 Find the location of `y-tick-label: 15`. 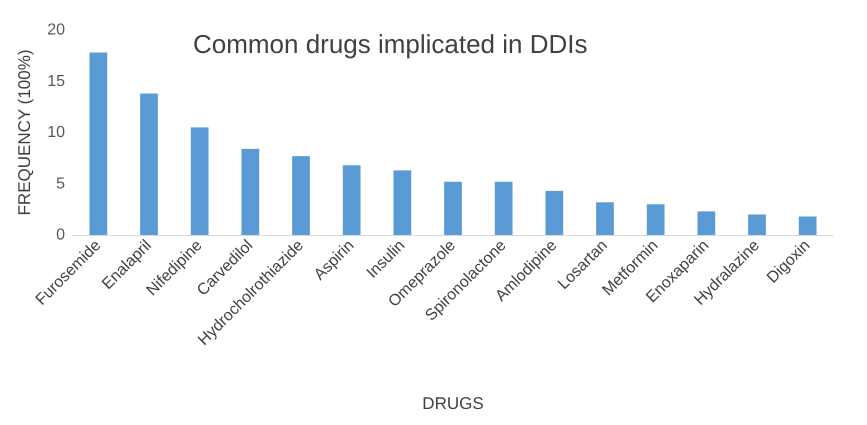

y-tick-label: 15 is located at coordinates (56, 81).